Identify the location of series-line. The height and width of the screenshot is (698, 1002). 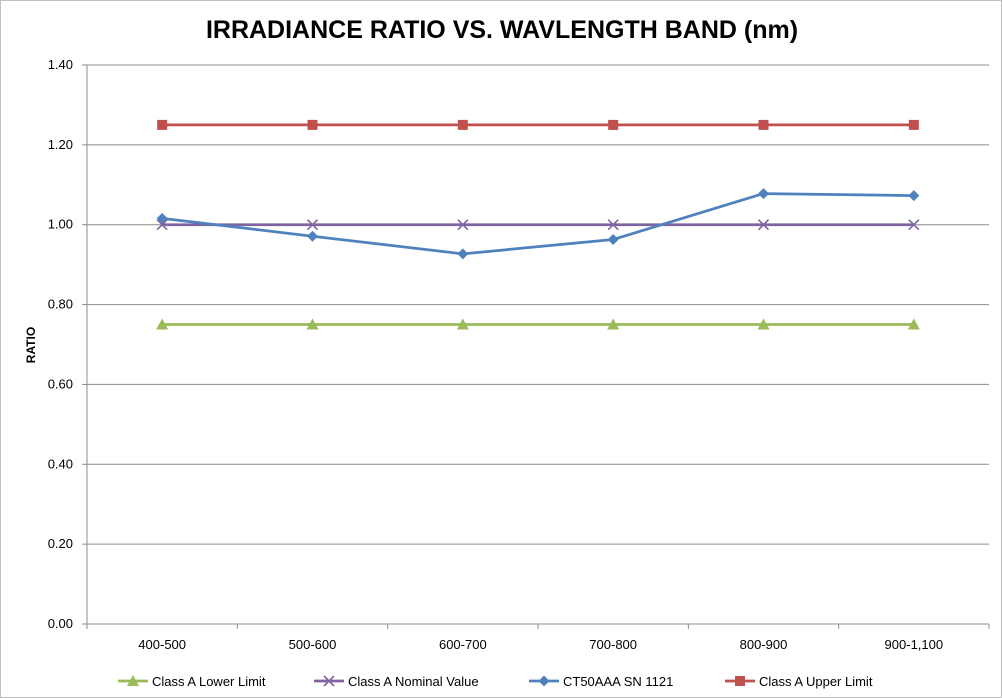
(538, 224).